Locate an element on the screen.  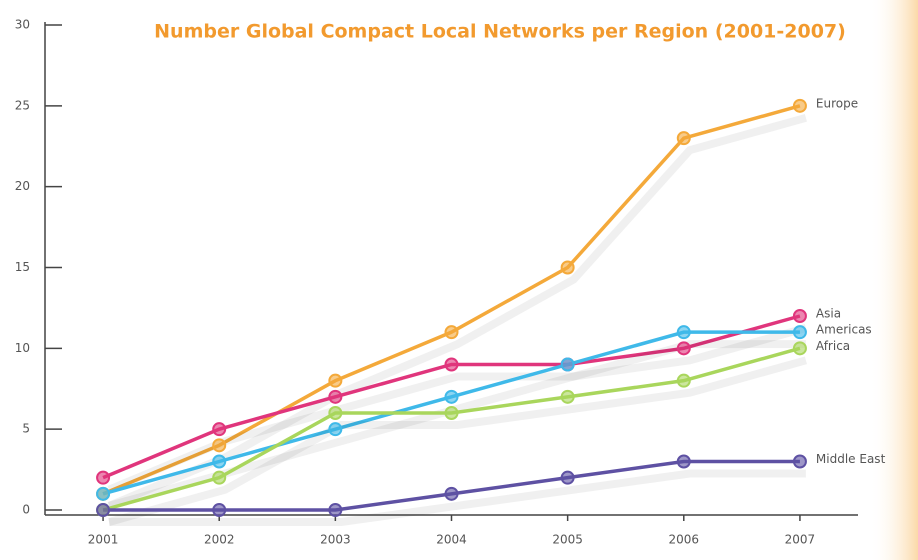
series-label: Americas is located at coordinates (844, 330).